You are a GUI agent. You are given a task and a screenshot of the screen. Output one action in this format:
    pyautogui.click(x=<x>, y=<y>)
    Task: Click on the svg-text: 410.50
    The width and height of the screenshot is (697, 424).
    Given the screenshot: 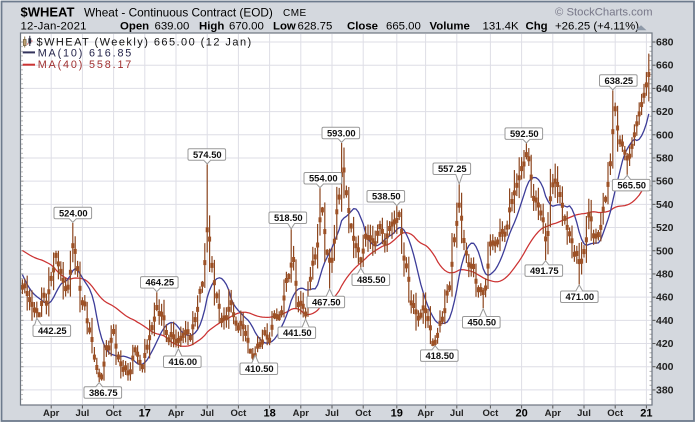 What is the action you would take?
    pyautogui.click(x=259, y=368)
    